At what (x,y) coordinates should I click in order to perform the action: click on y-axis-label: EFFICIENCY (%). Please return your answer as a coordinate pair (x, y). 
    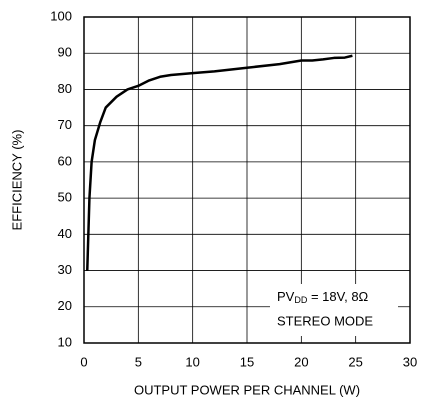
    Looking at the image, I should click on (16, 180).